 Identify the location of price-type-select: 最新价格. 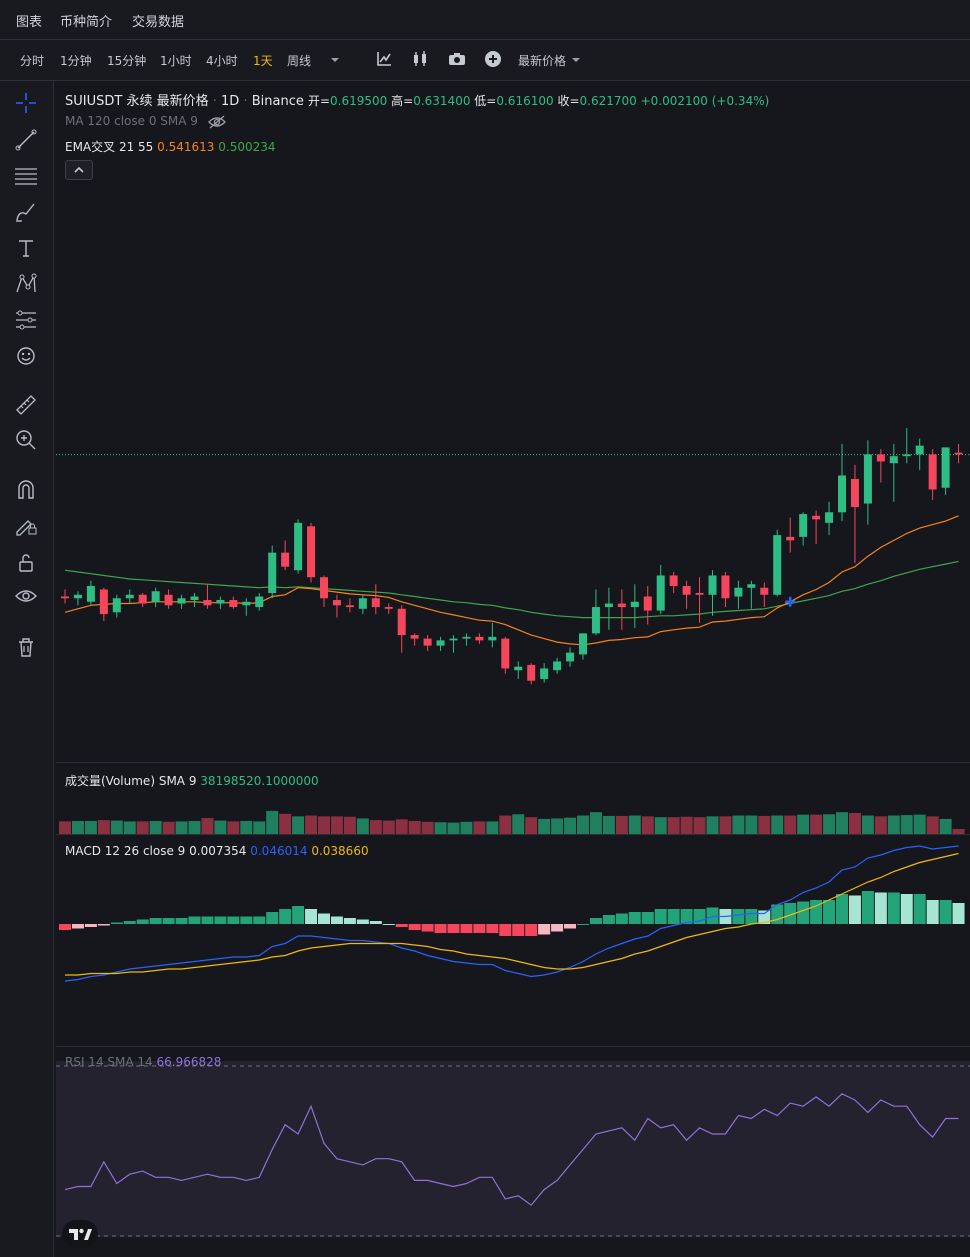
(542, 61).